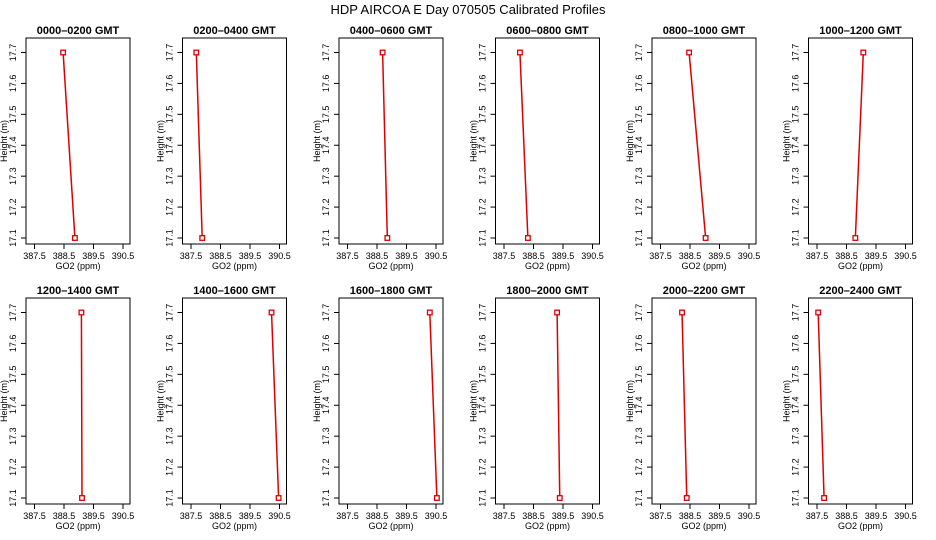  What do you see at coordinates (391, 291) in the screenshot?
I see `panel-title: 1600–1800 GMT` at bounding box center [391, 291].